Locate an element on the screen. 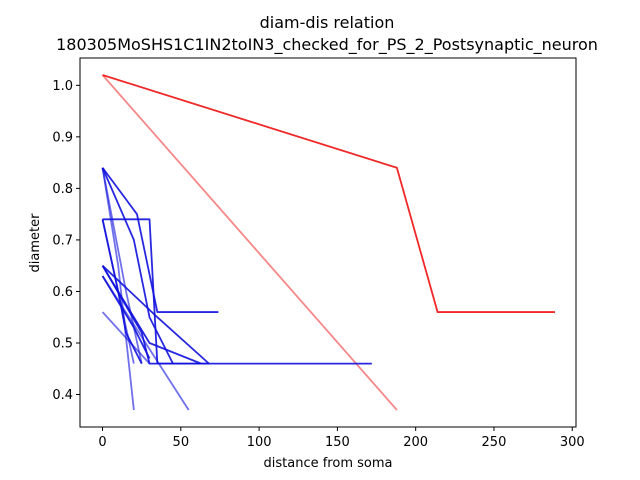 The height and width of the screenshot is (480, 640). chart-title: diam-dis relation is located at coordinates (327, 22).